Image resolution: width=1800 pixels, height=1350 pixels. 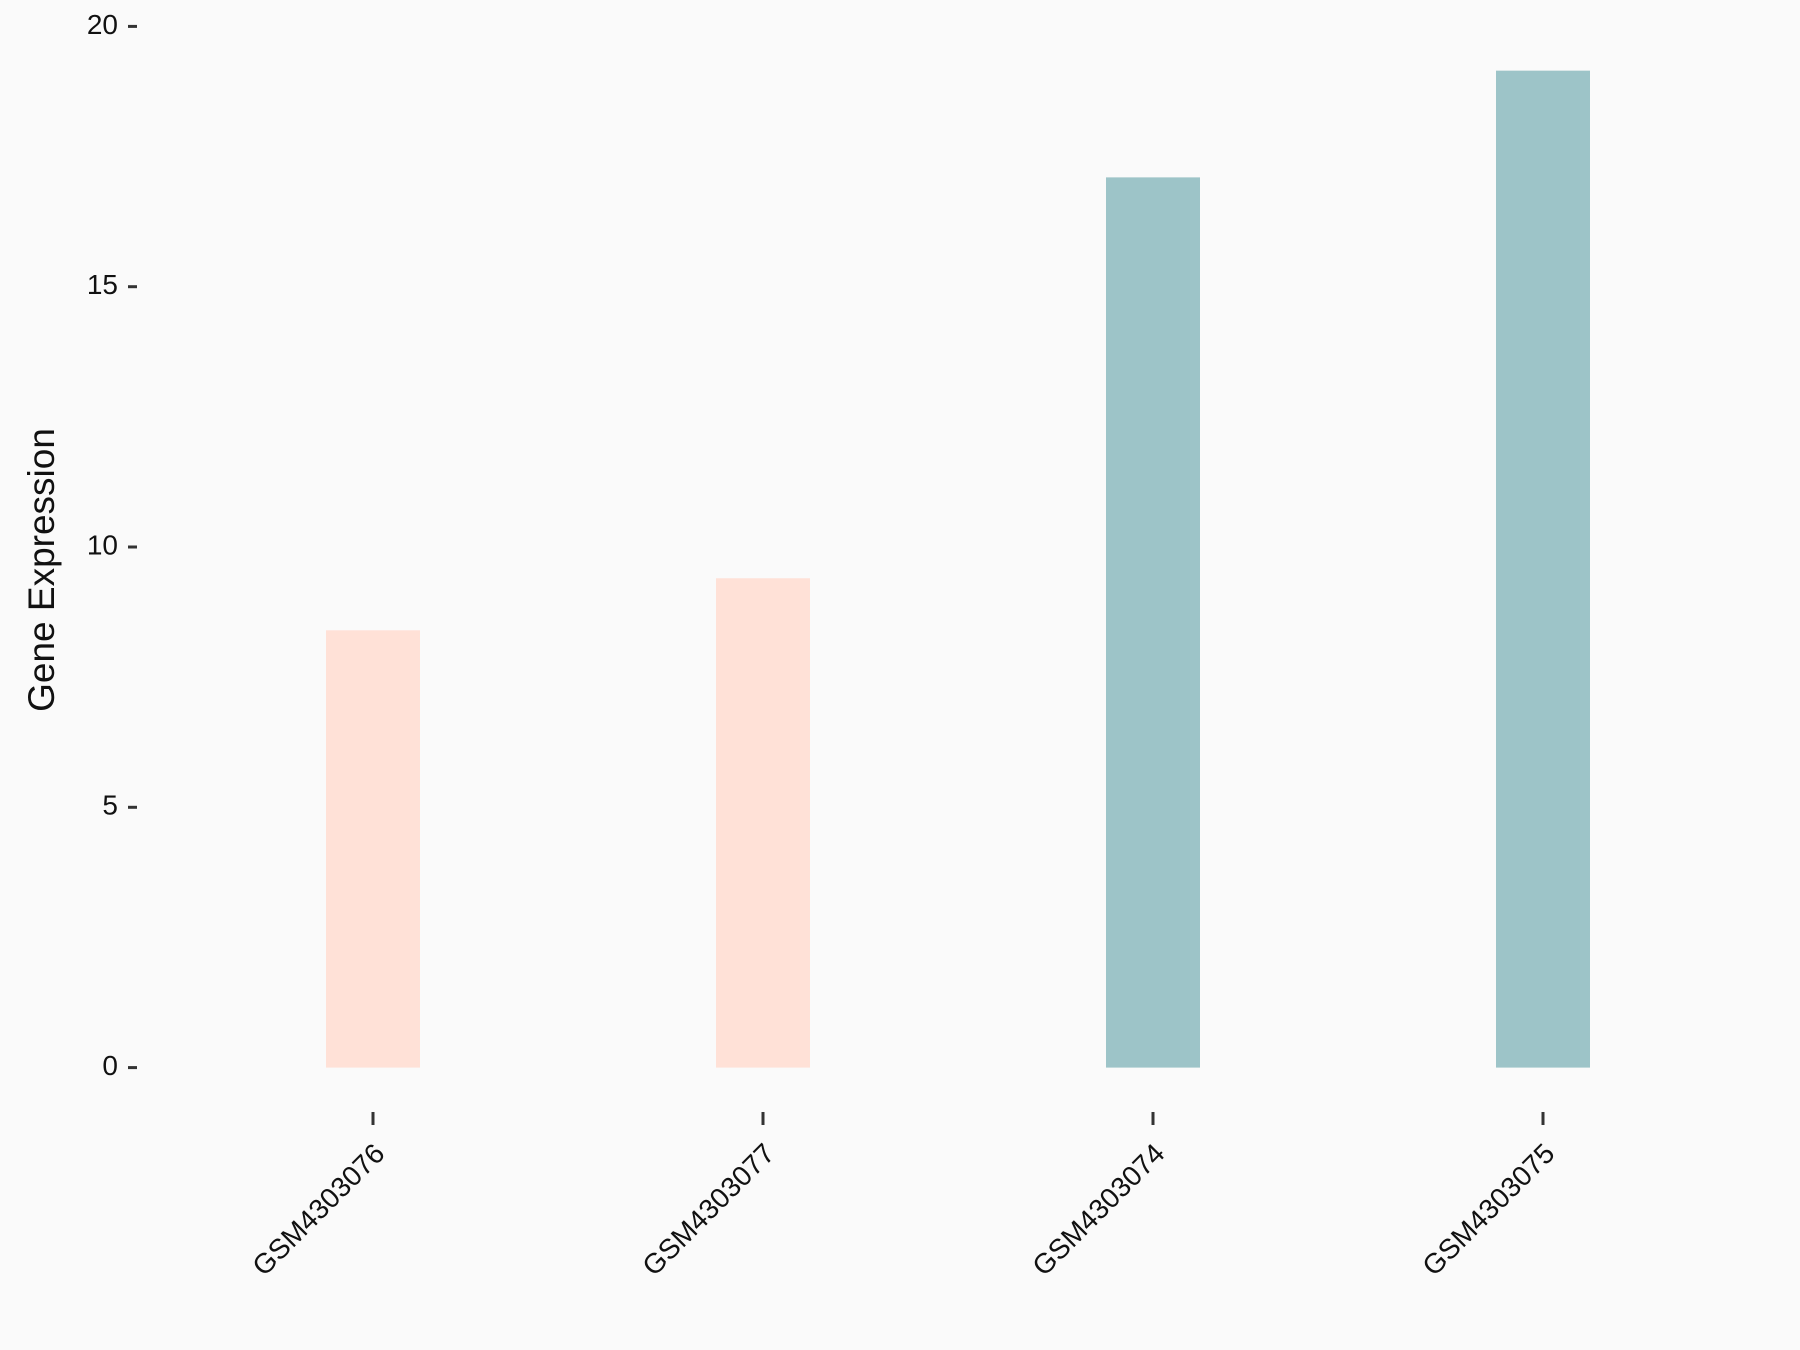 I want to click on y-tick-label: 10, so click(x=102, y=544).